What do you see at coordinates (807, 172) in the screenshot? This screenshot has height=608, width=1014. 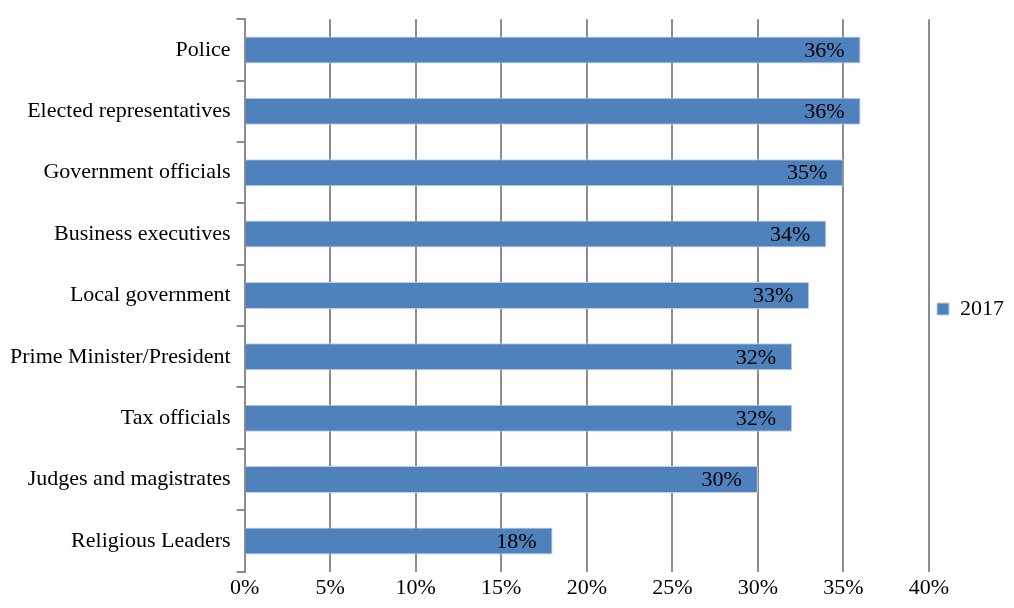 I see `data-label: 35%` at bounding box center [807, 172].